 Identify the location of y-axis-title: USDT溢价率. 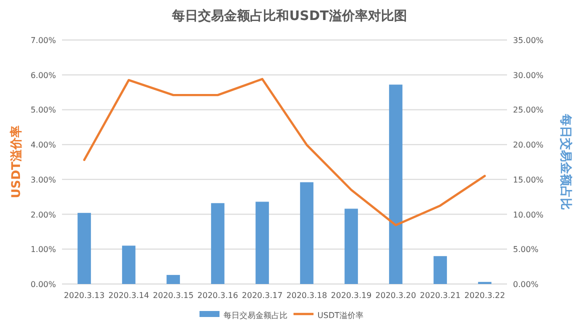
(16, 162).